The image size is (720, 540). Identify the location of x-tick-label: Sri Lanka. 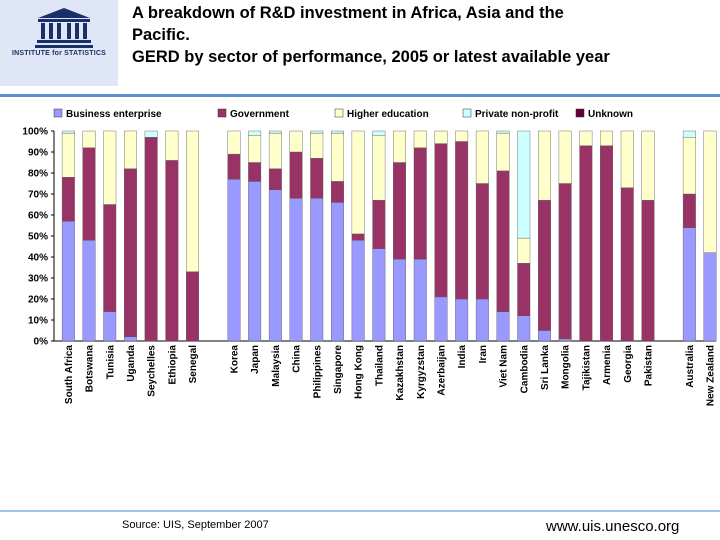
(545, 367).